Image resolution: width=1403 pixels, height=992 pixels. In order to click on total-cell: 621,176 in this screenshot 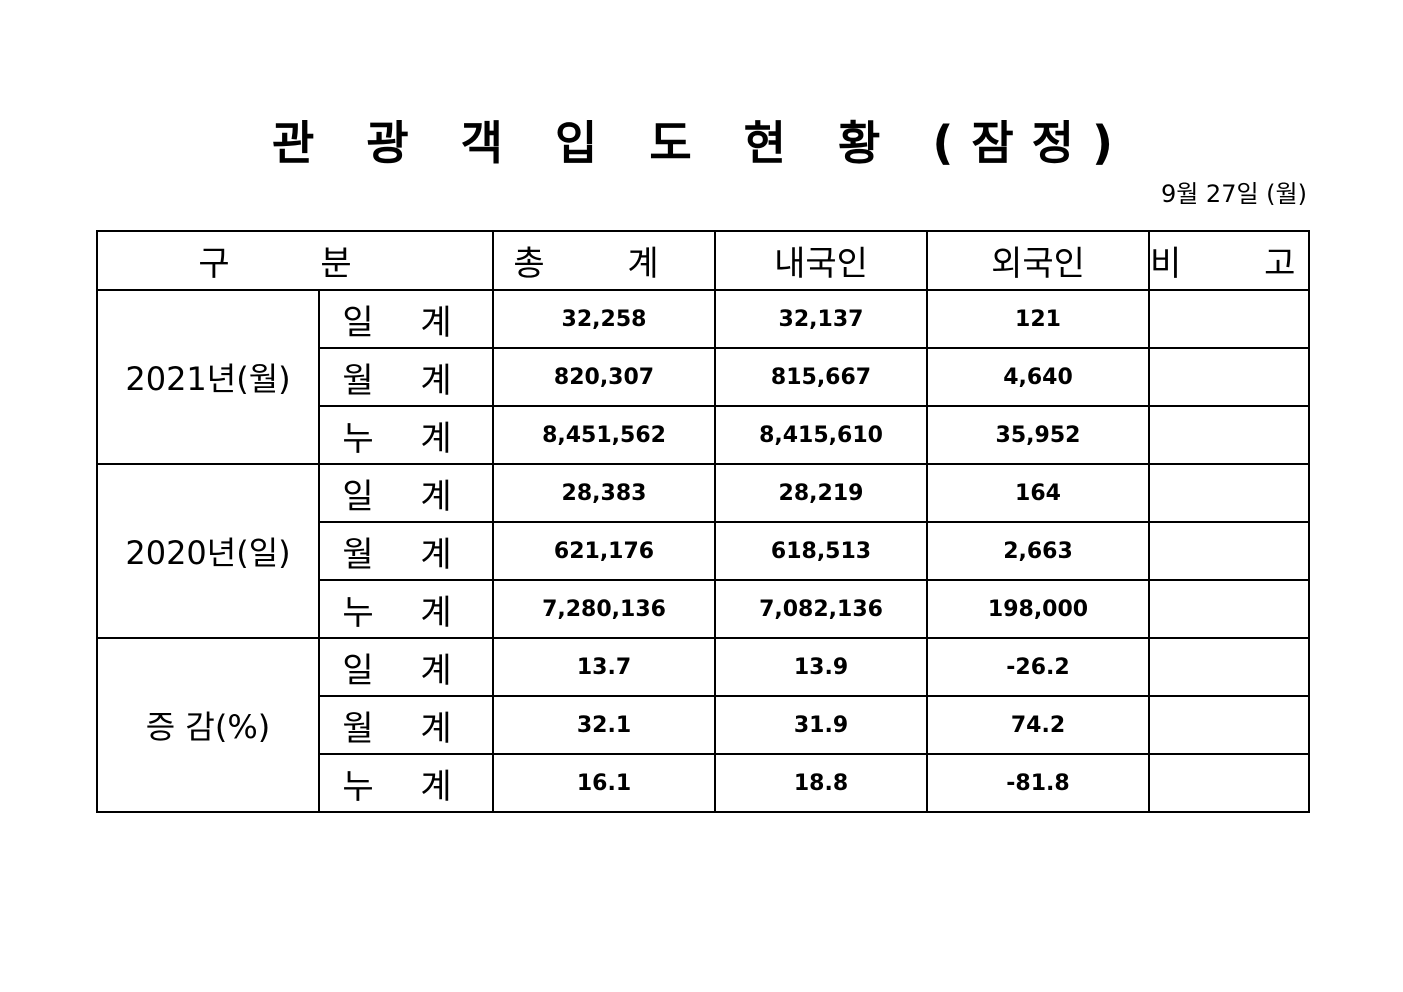, I will do `click(604, 551)`.